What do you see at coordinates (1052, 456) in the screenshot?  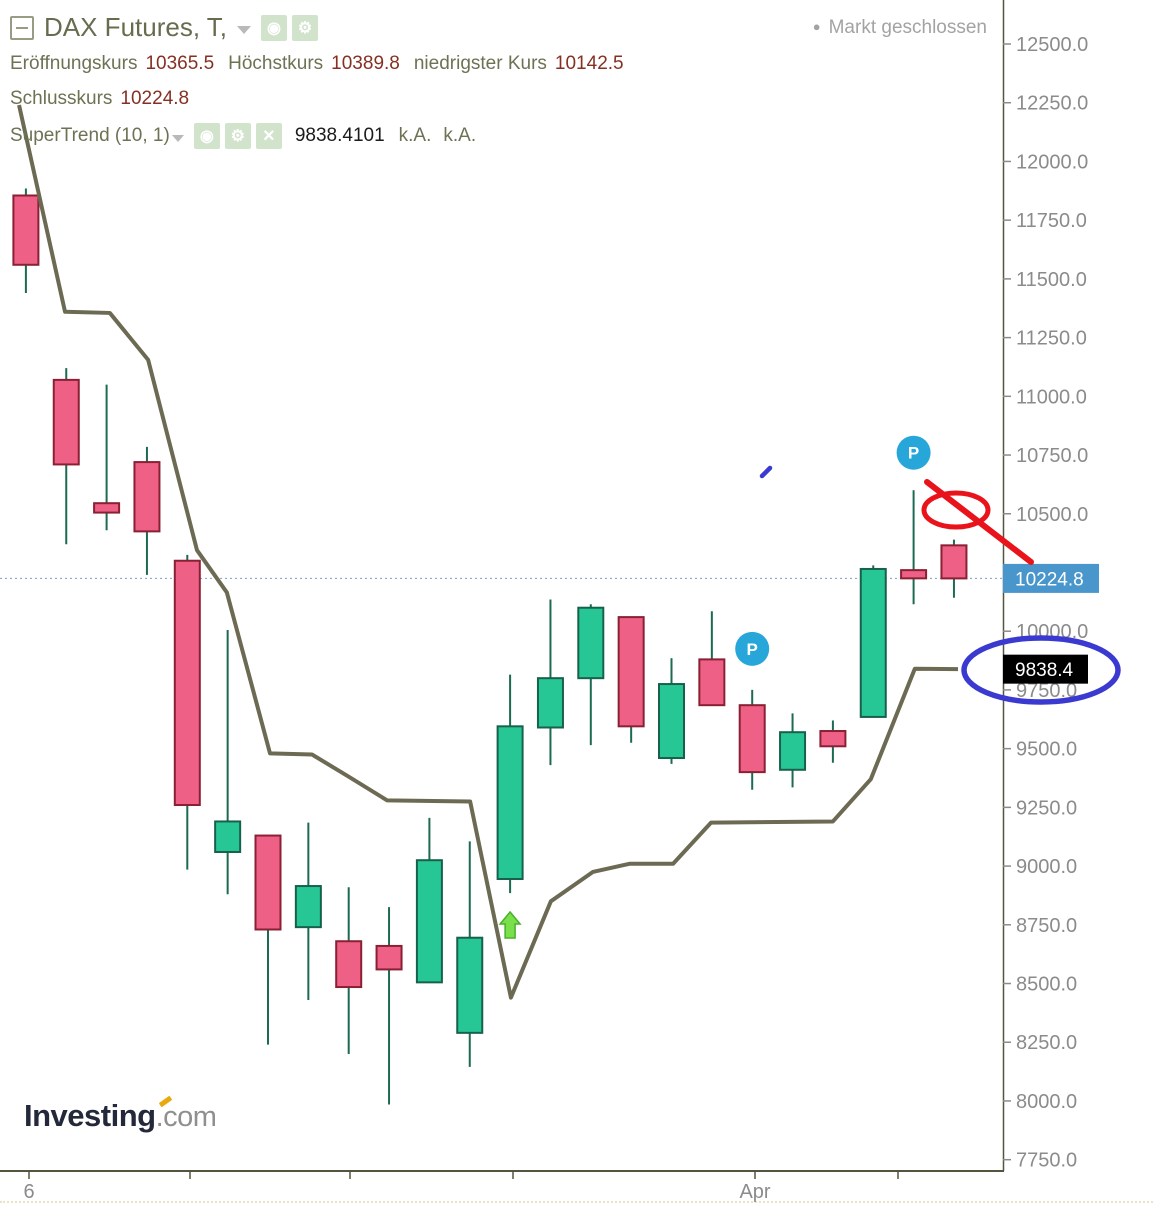 I see `price-tick-label: 10750.0` at bounding box center [1052, 456].